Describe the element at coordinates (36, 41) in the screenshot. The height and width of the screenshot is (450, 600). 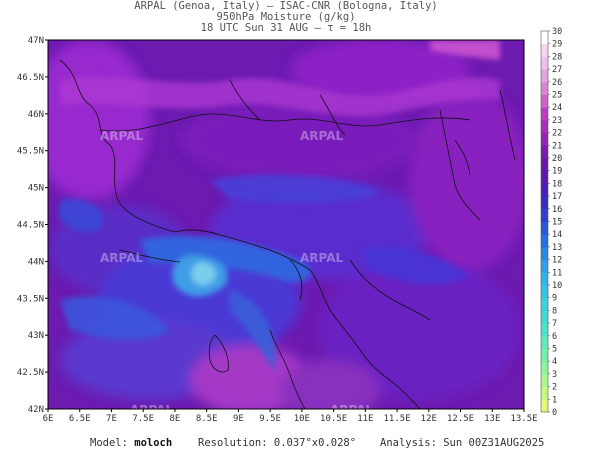
I see `lat-tick-label: 47N` at that location.